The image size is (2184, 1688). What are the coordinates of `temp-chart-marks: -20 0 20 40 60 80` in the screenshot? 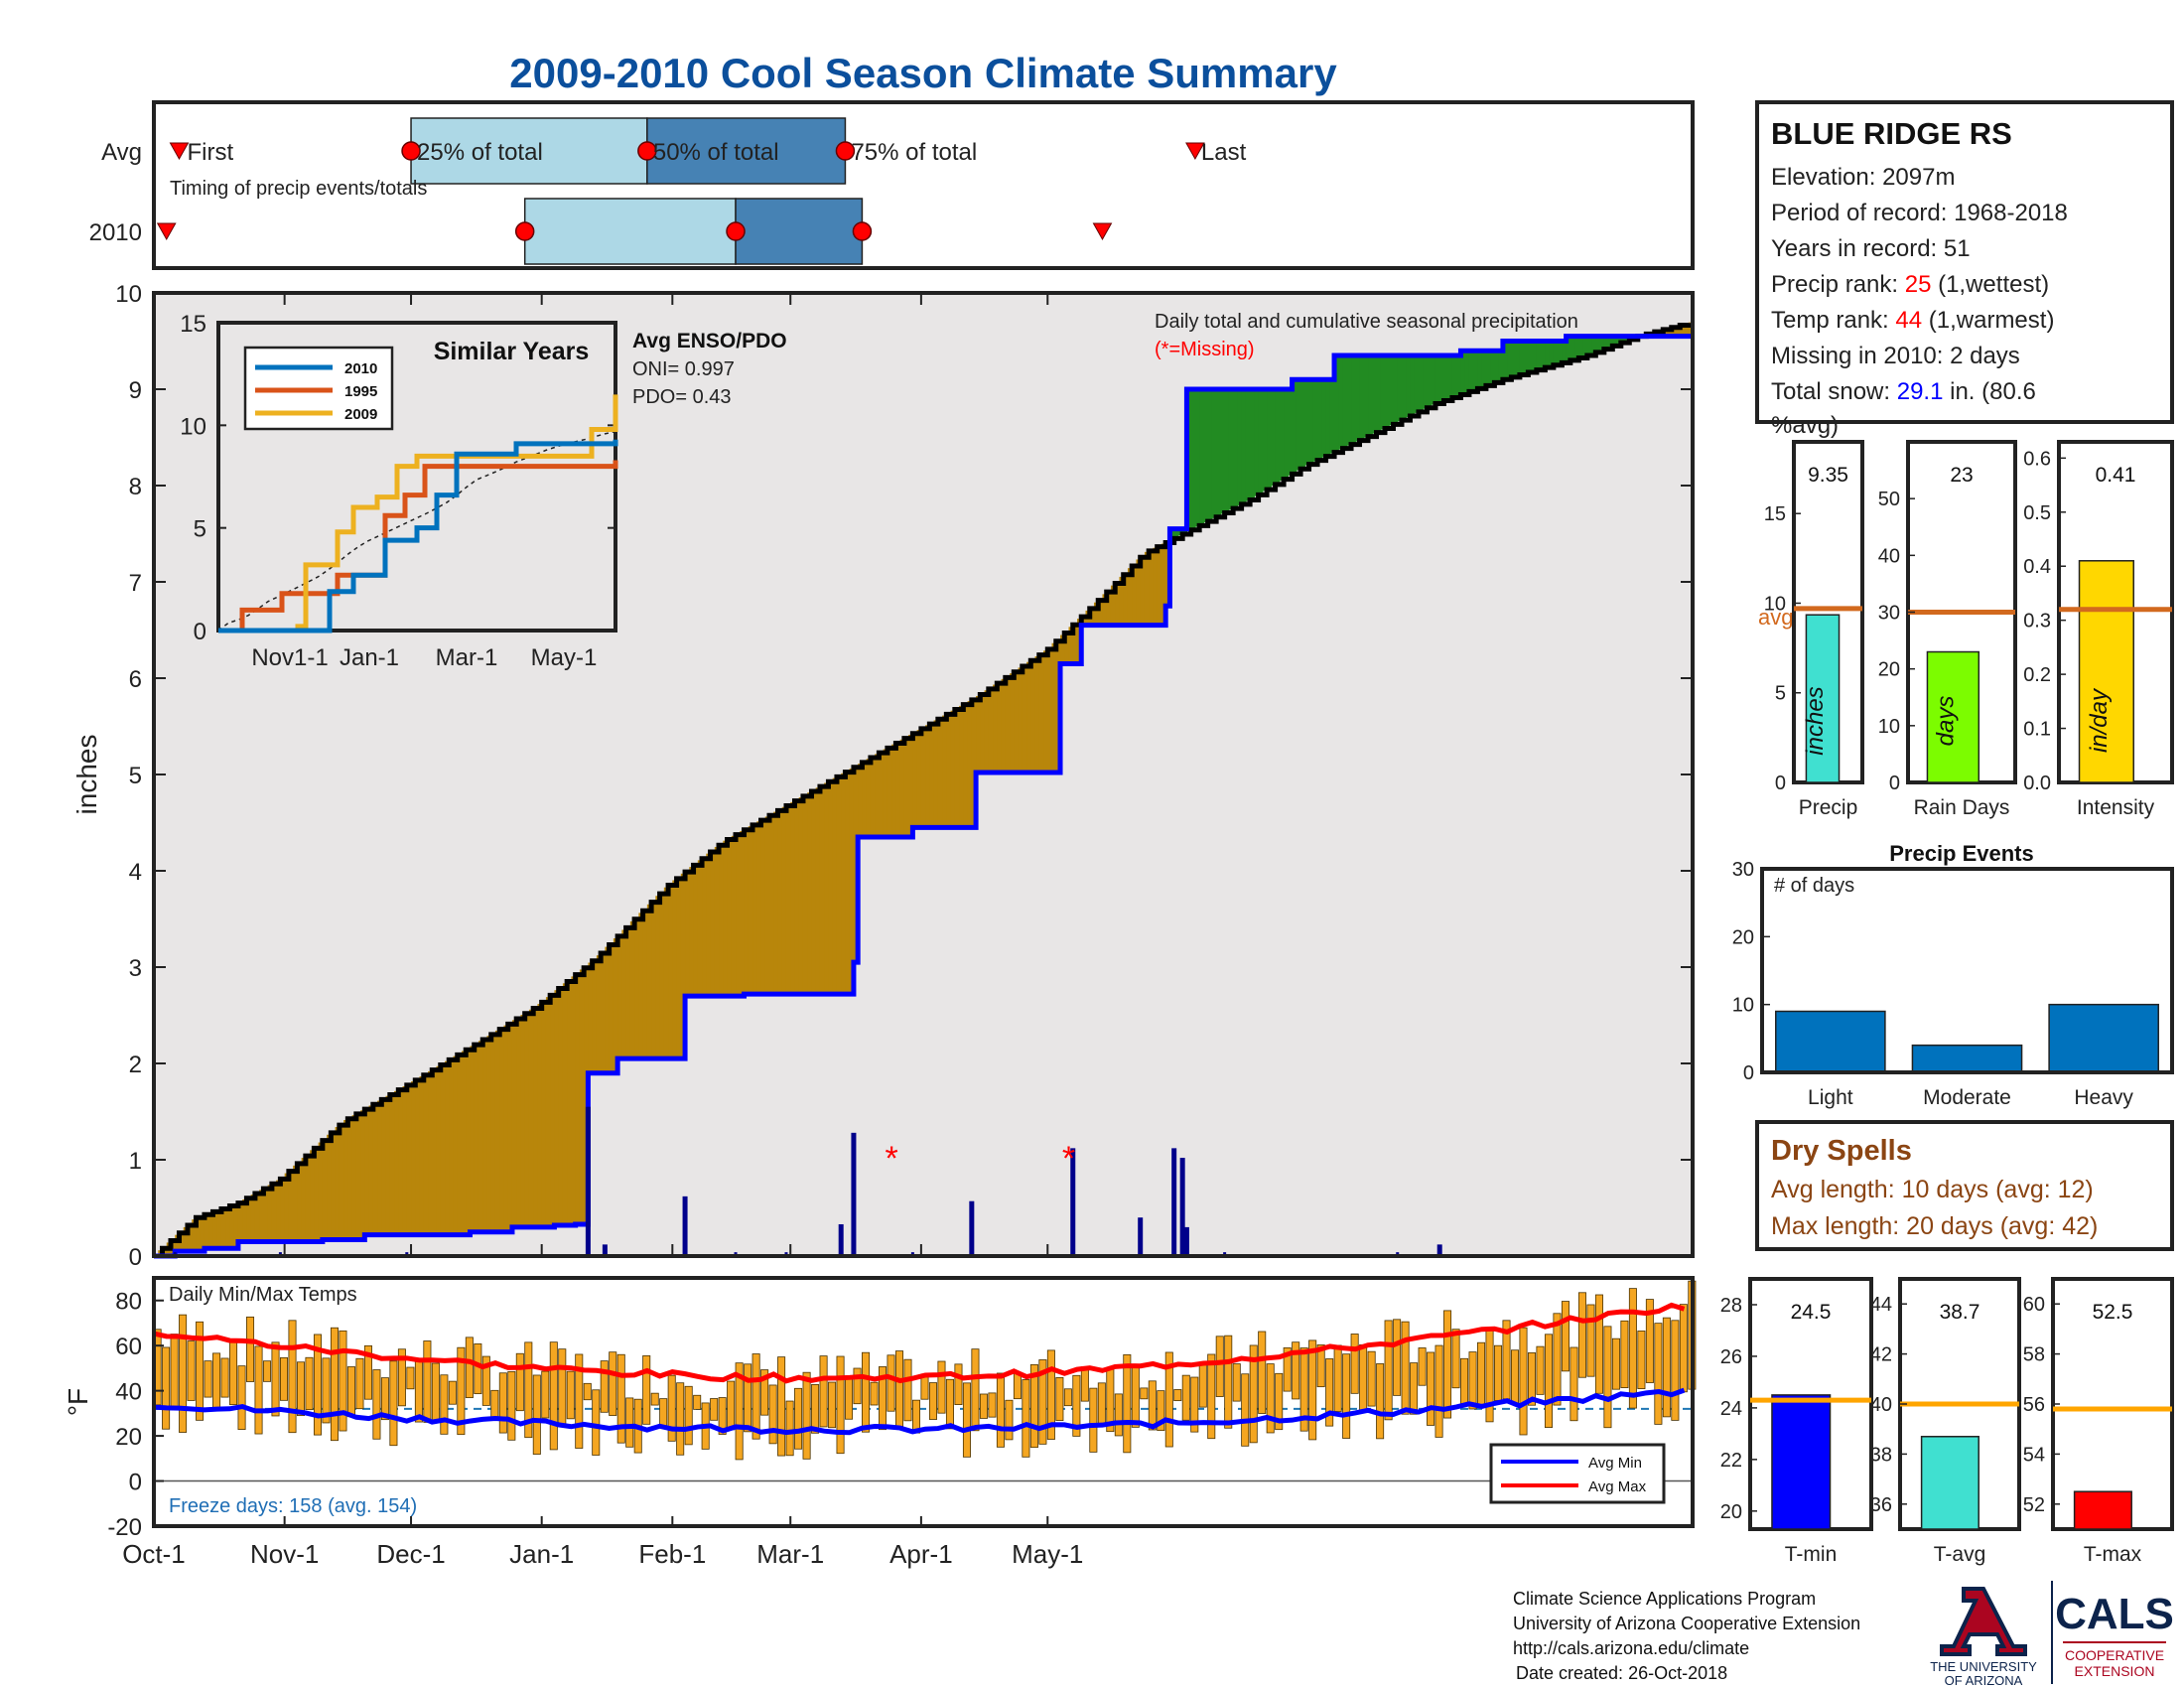 It's located at (902, 1410).